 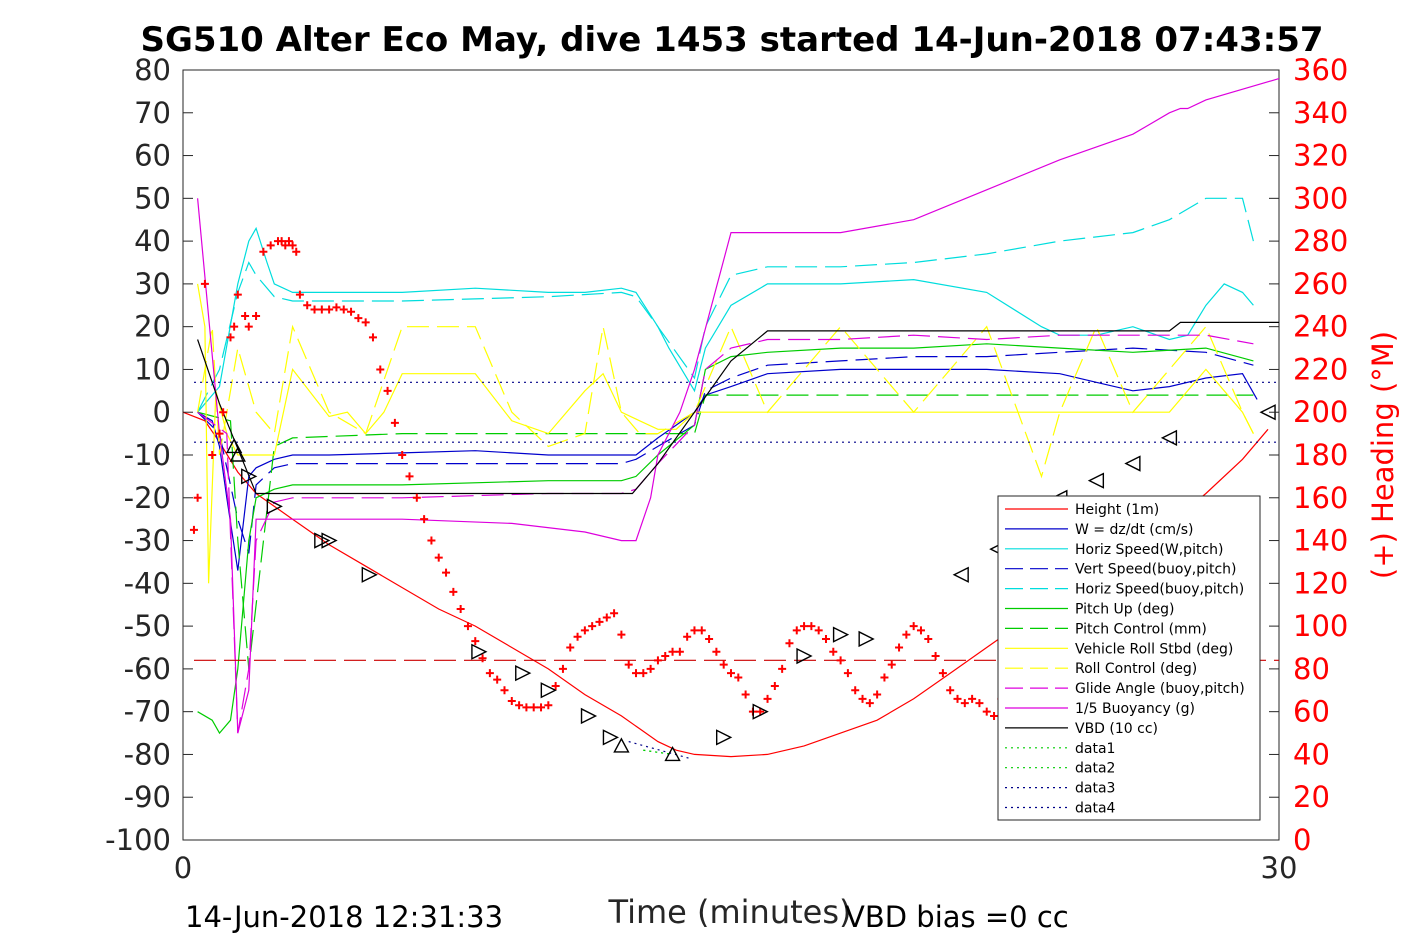 What do you see at coordinates (147, 797) in the screenshot?
I see `y-tick-label: -90` at bounding box center [147, 797].